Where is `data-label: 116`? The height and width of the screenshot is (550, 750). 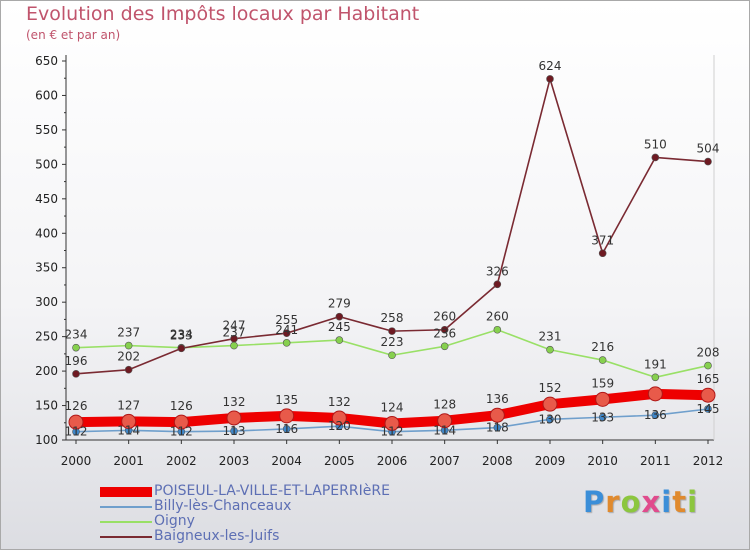
data-label: 116 is located at coordinates (286, 429).